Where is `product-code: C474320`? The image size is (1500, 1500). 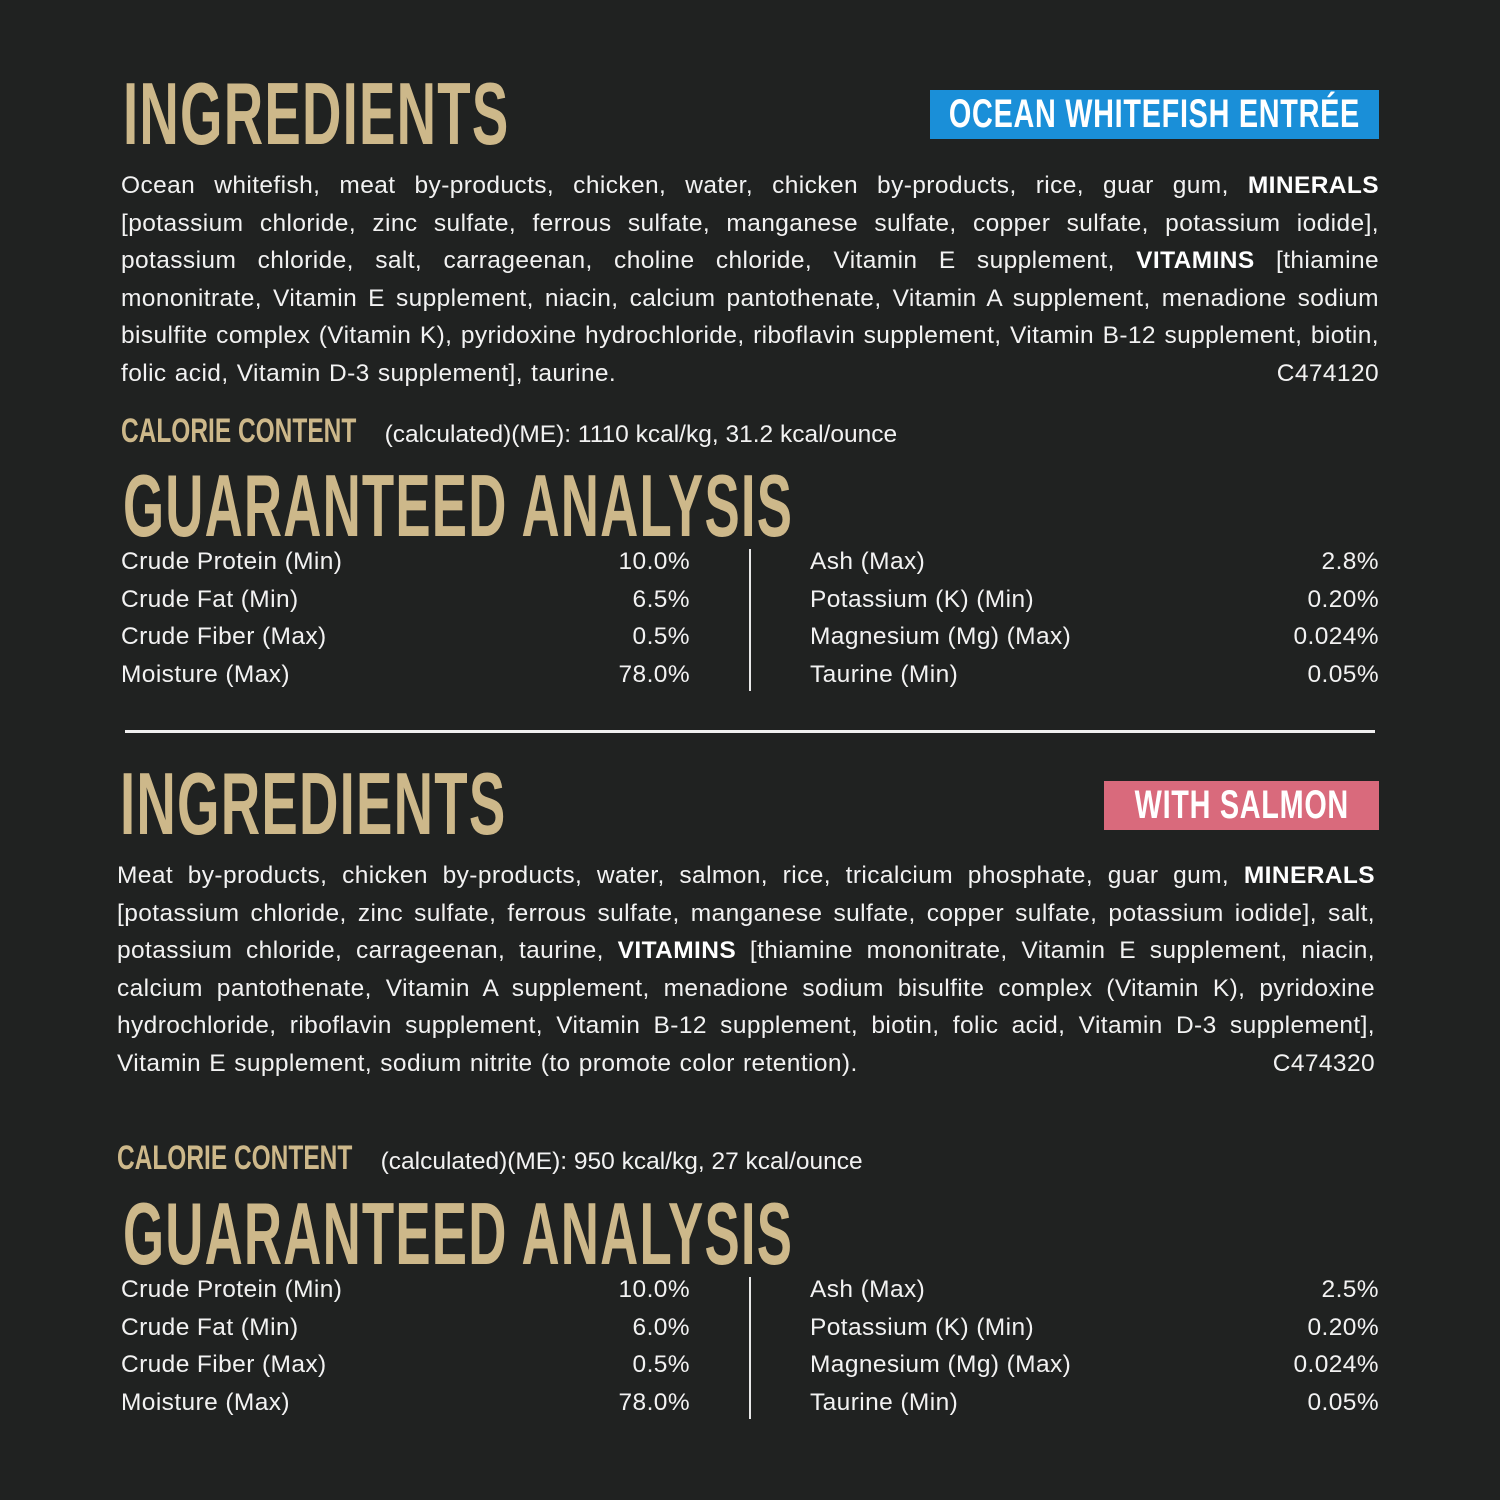
product-code: C474320 is located at coordinates (1323, 1063).